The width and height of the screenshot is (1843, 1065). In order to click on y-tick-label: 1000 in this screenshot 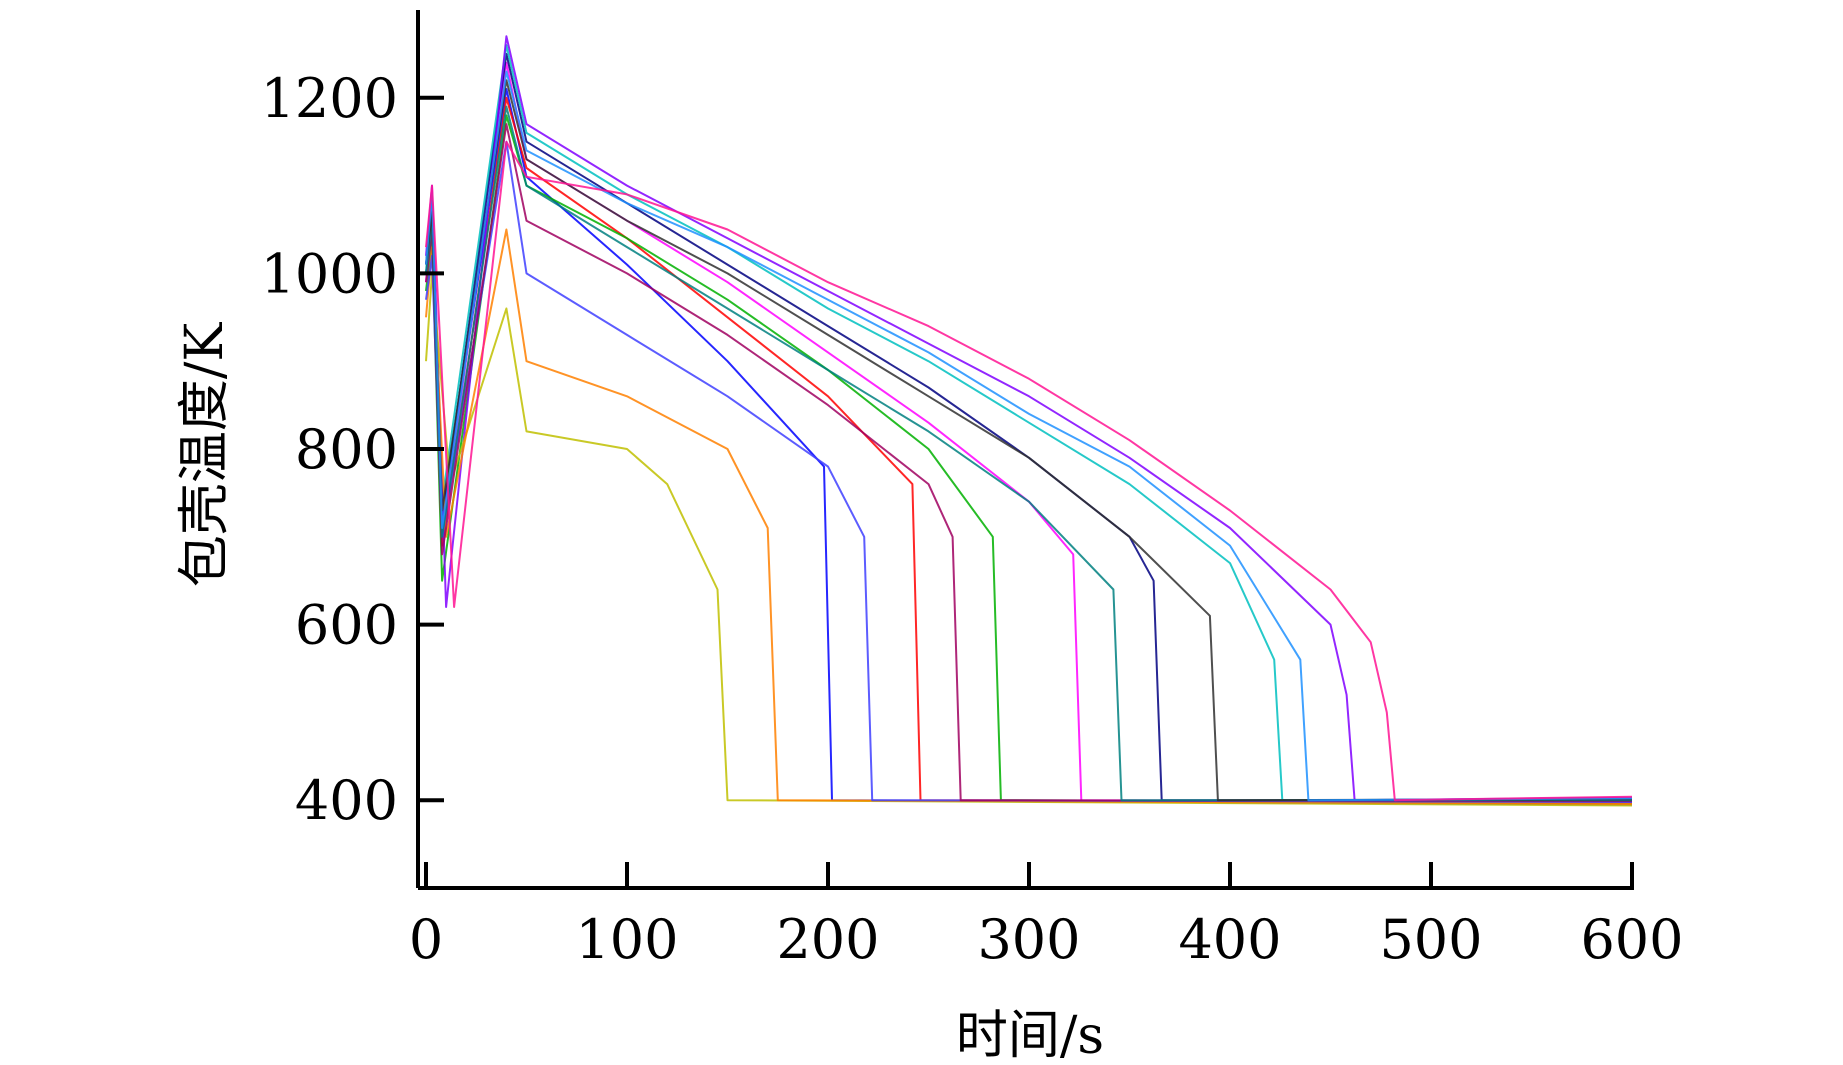, I will do `click(329, 273)`.